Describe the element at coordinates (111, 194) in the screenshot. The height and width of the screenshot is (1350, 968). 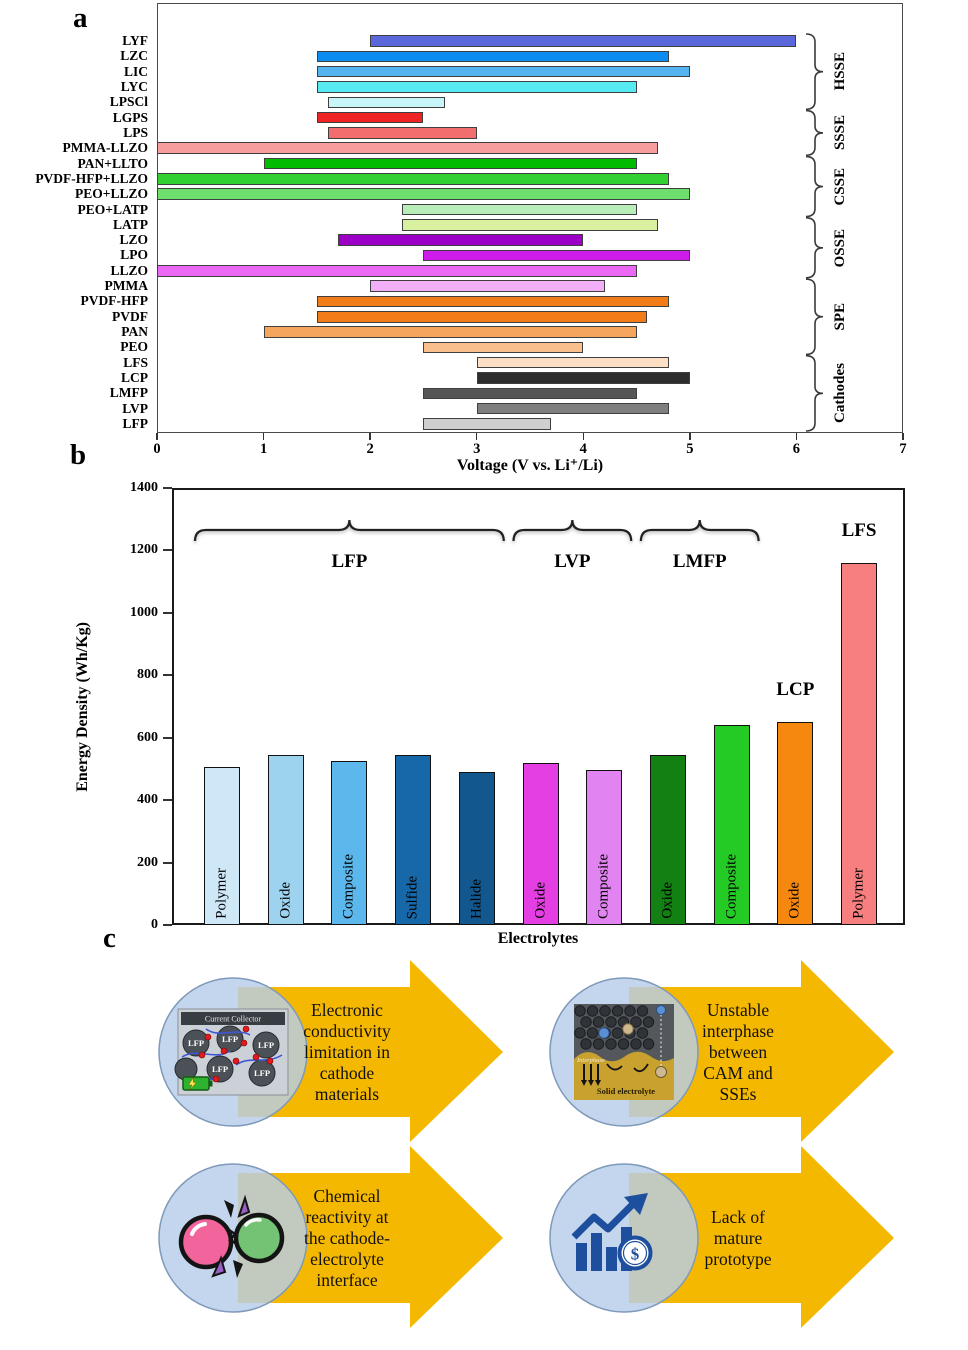
I see `row-label-peo-llzo: PEO+LLZO` at that location.